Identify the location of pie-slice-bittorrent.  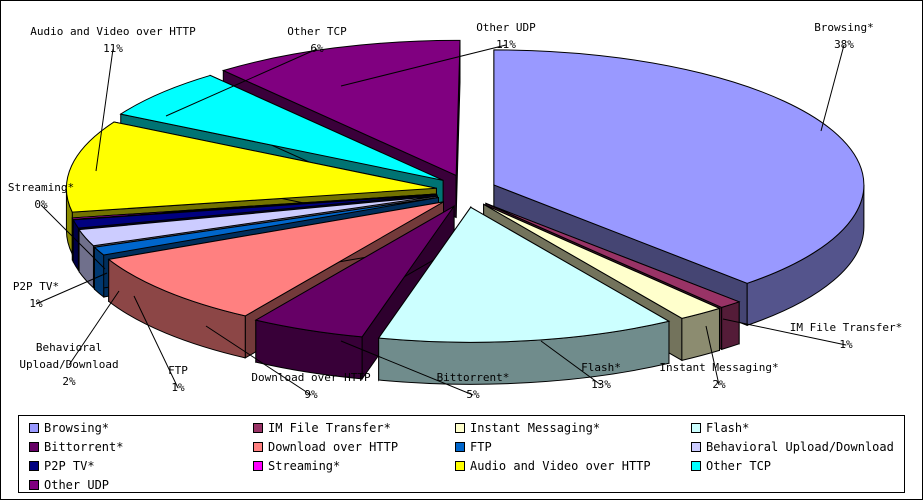
(354, 292).